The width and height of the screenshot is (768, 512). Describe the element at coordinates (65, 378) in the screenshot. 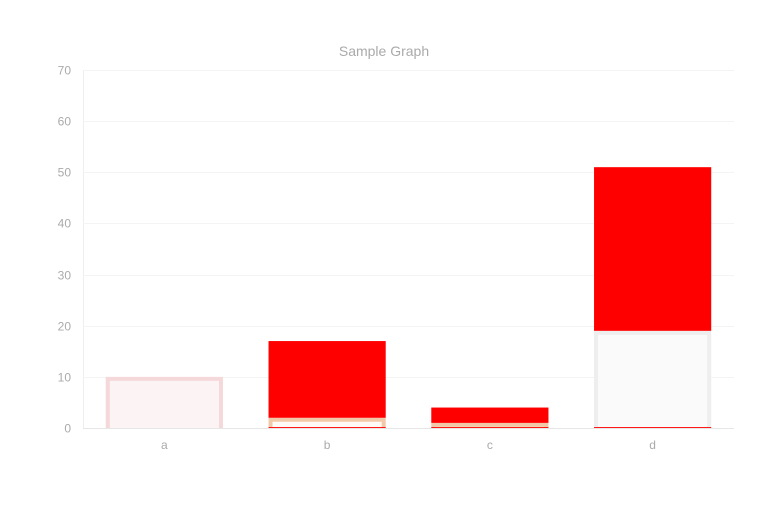

I see `y-tick-label: 10` at that location.